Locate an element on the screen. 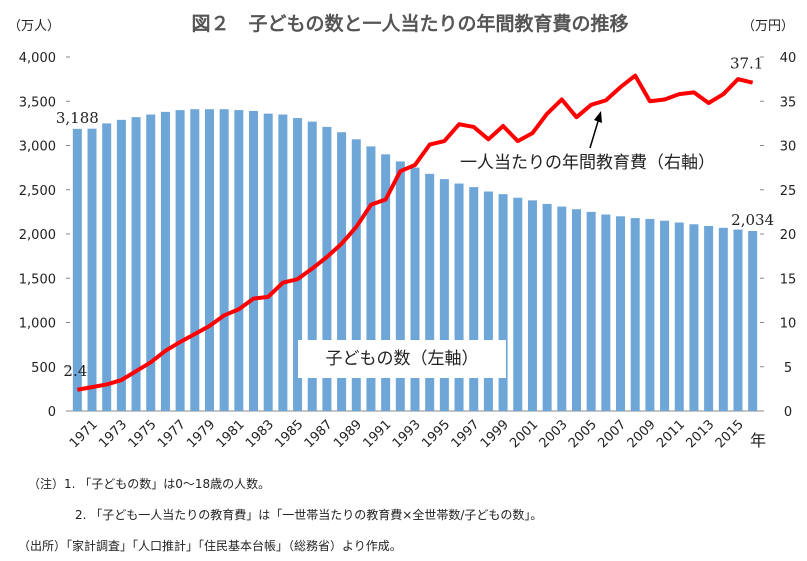  series-label: 子どもの数（左軸） is located at coordinates (402, 359).